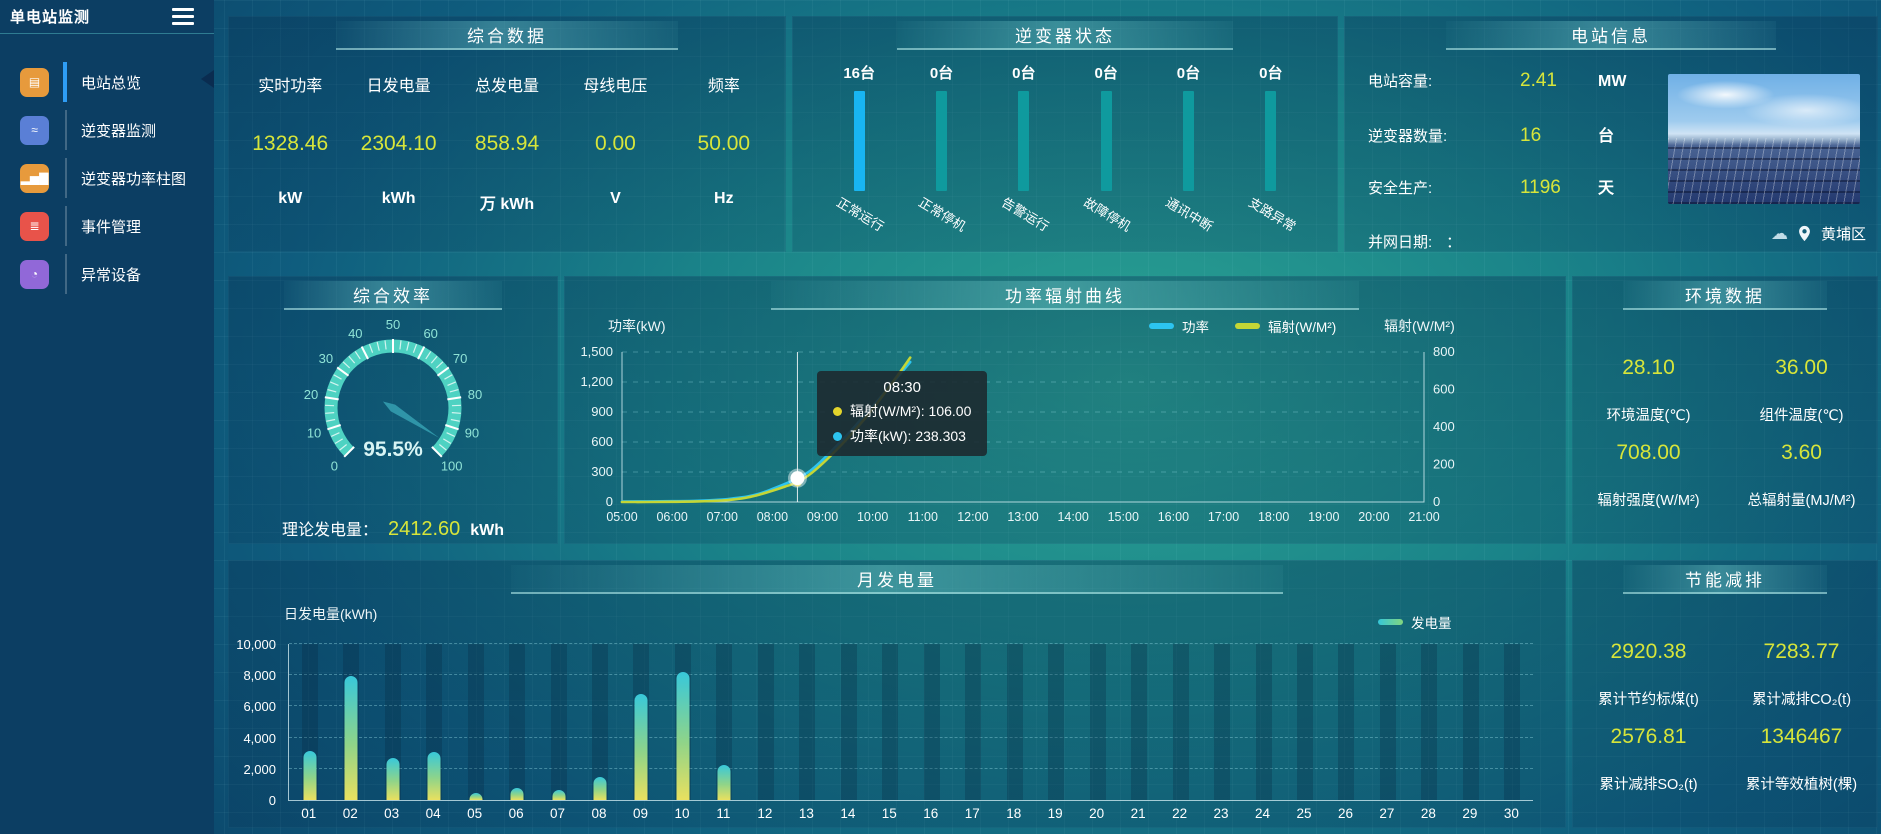 The height and width of the screenshot is (834, 1881). What do you see at coordinates (1223, 517) in the screenshot?
I see `svg-text: 17:00` at bounding box center [1223, 517].